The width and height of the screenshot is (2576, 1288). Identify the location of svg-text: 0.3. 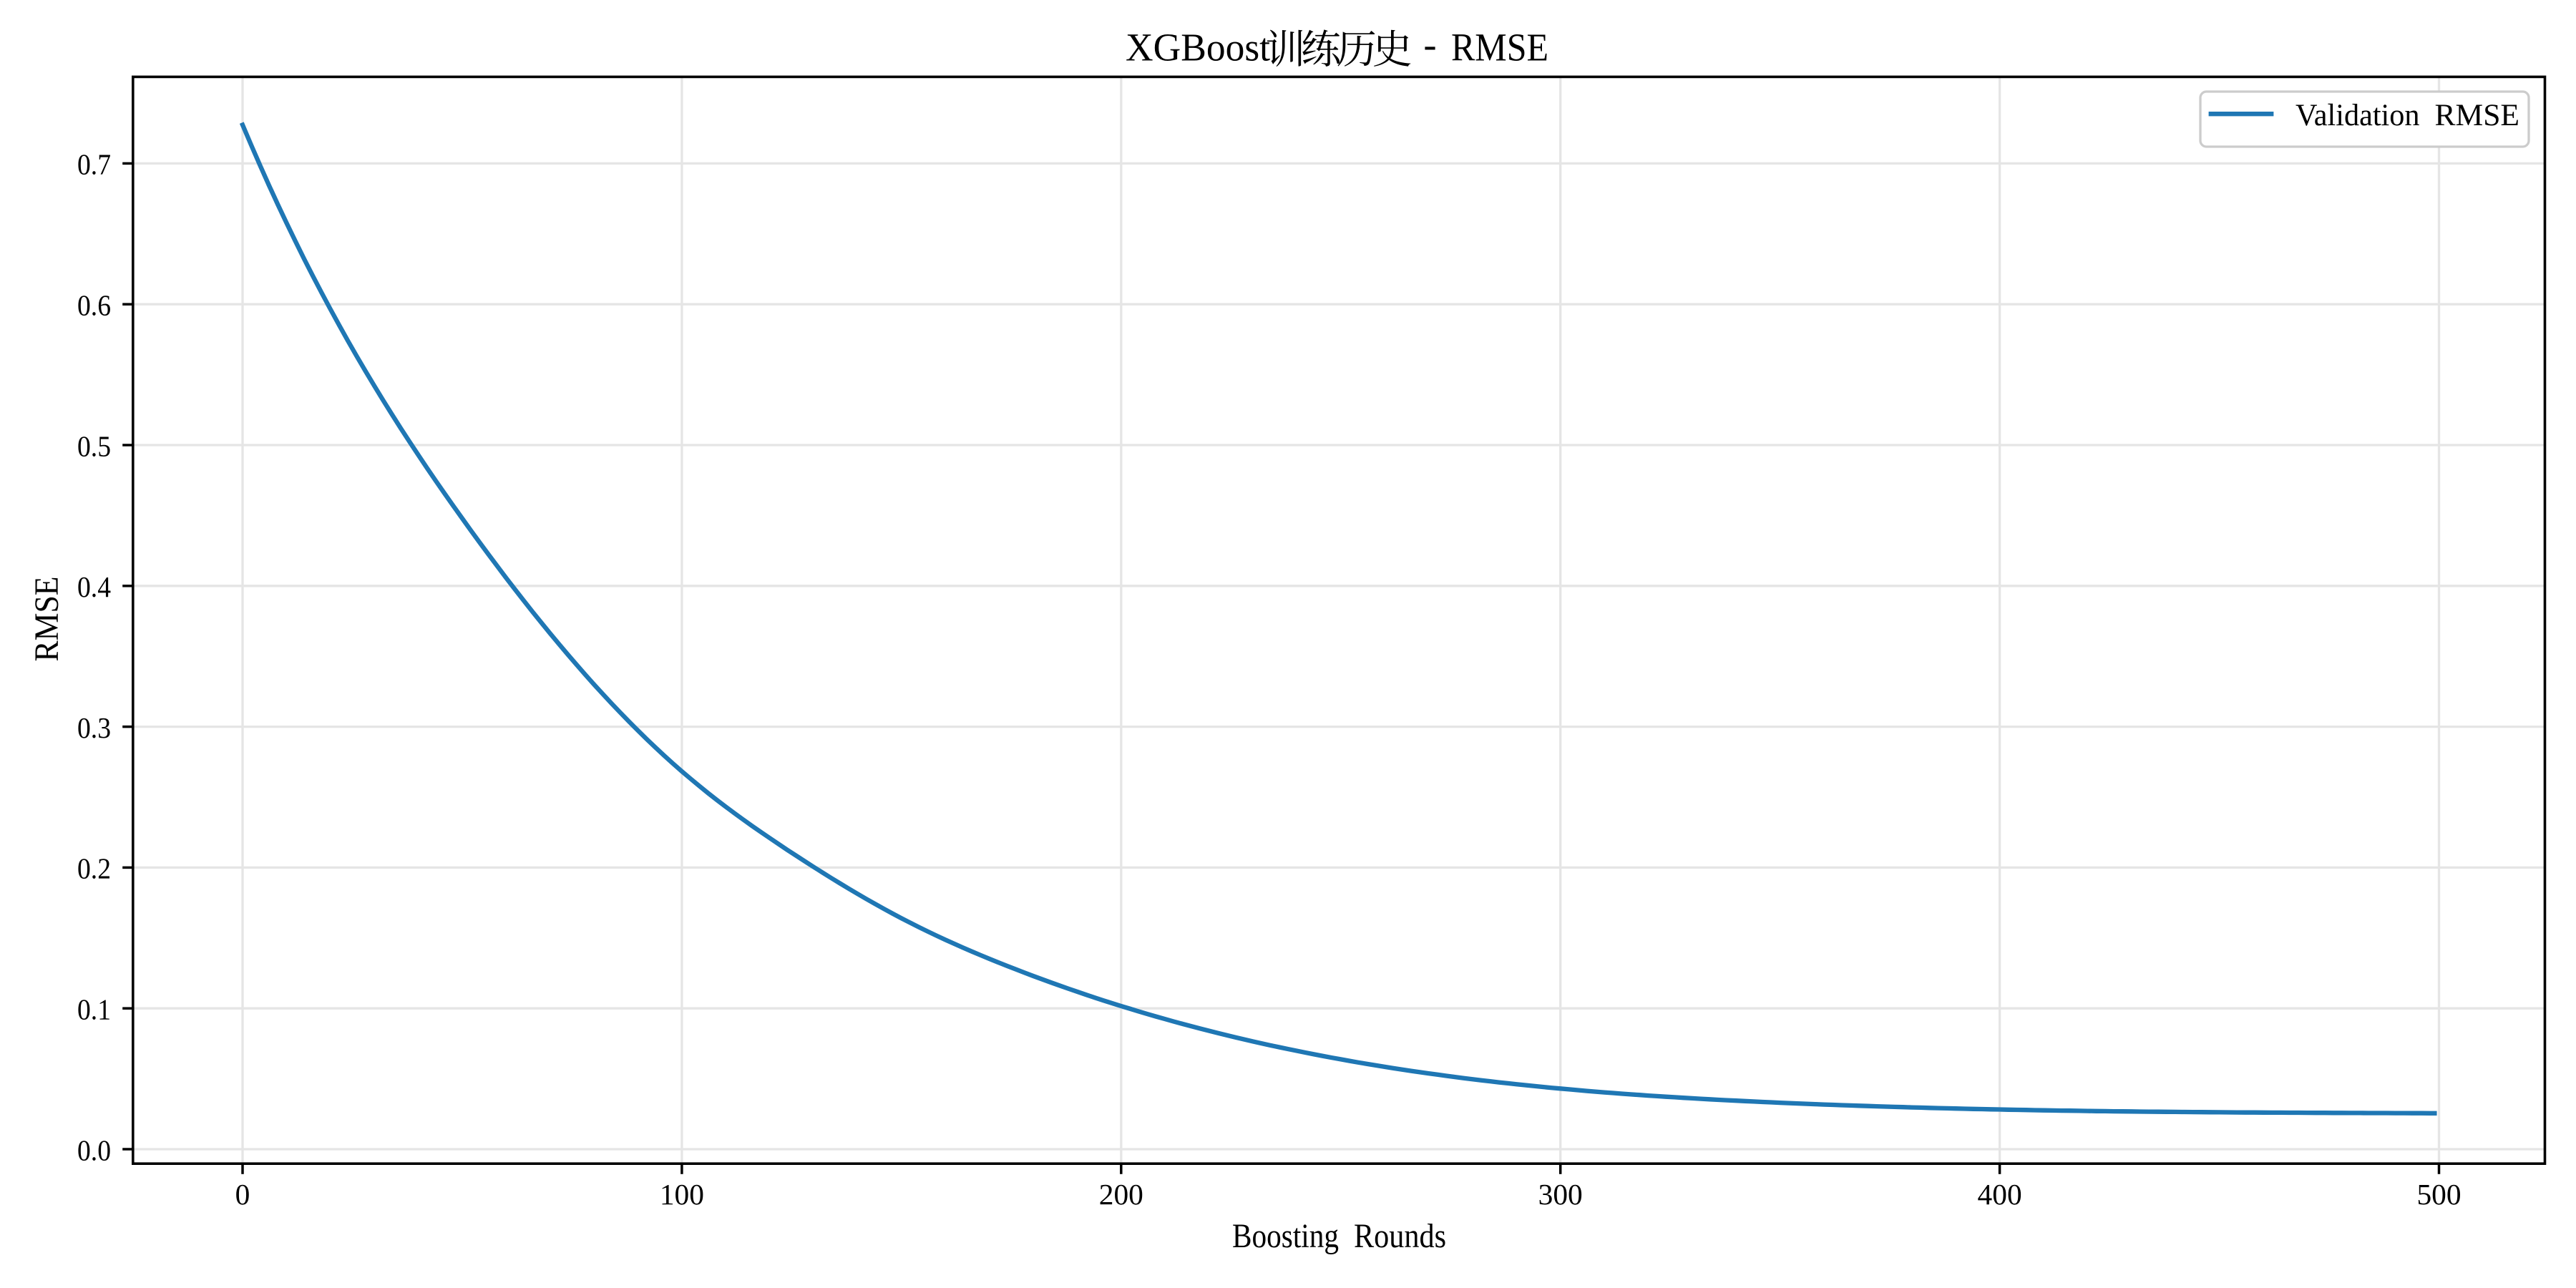
(94, 727).